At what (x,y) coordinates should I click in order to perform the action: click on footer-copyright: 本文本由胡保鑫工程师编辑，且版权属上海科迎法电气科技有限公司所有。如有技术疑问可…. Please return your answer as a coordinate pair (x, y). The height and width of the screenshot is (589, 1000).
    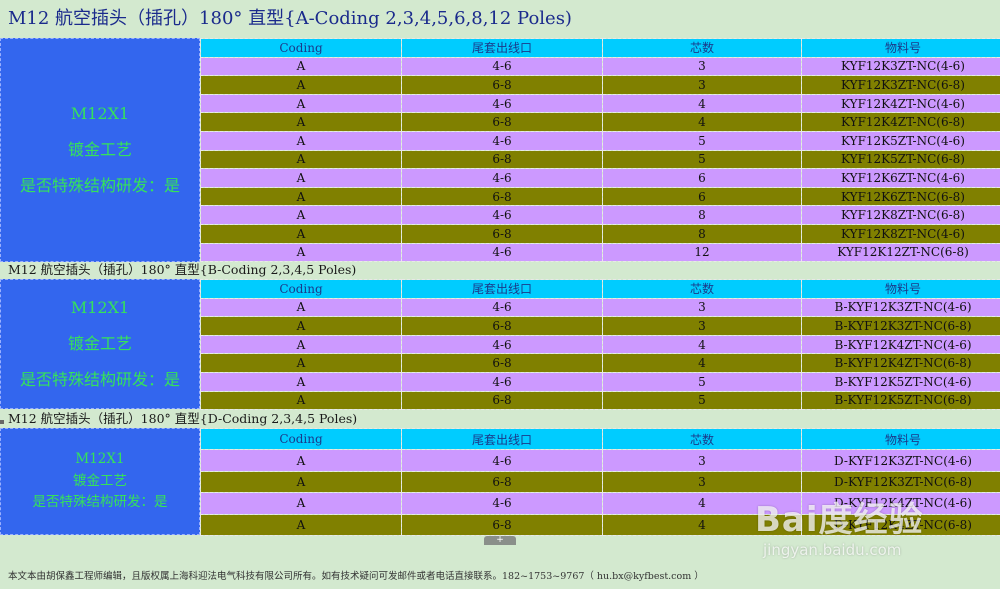
    Looking at the image, I should click on (356, 576).